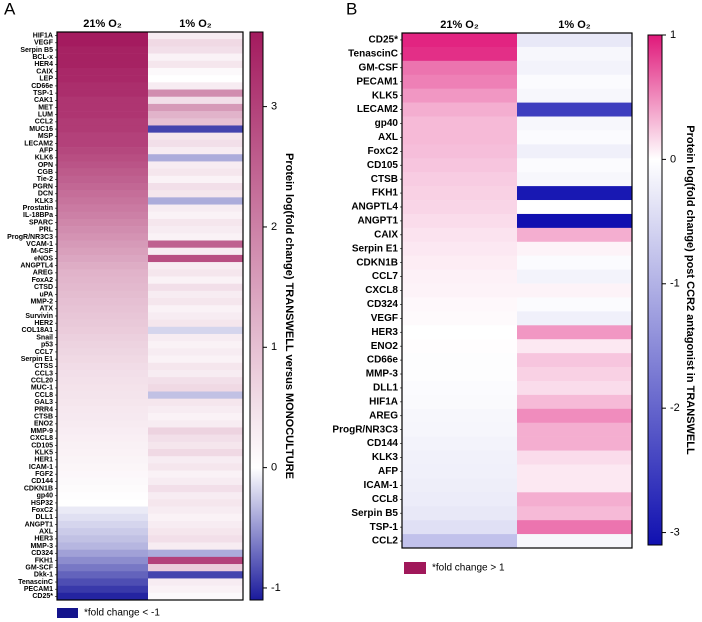 The height and width of the screenshot is (622, 702). What do you see at coordinates (30, 237) in the screenshot?
I see `row-label: ProgR/NR3C3` at bounding box center [30, 237].